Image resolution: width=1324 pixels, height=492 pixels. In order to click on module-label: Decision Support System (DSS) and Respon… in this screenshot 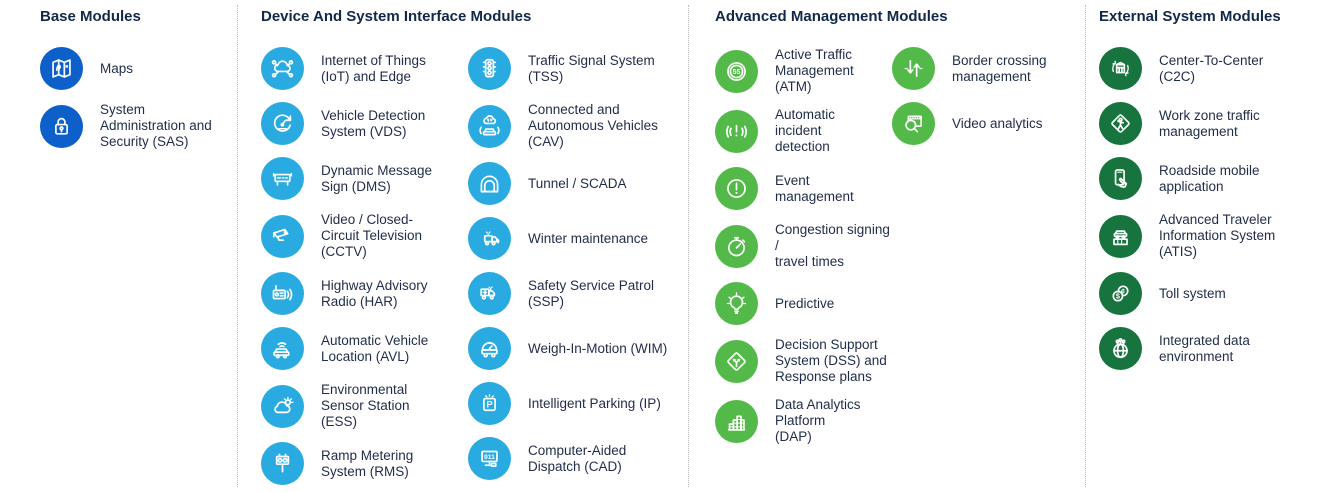, I will do `click(831, 360)`.